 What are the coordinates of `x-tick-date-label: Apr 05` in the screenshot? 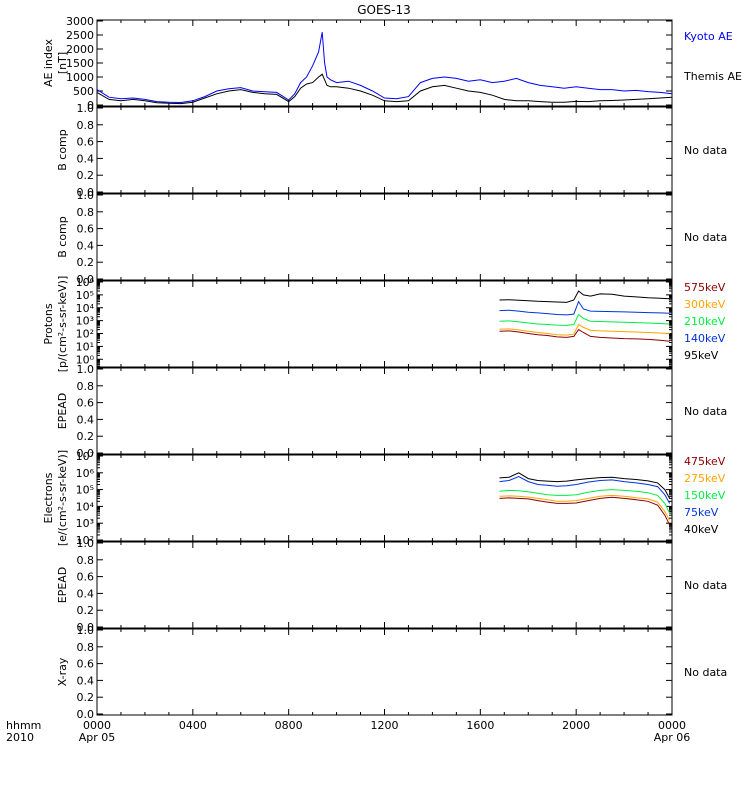 It's located at (97, 737).